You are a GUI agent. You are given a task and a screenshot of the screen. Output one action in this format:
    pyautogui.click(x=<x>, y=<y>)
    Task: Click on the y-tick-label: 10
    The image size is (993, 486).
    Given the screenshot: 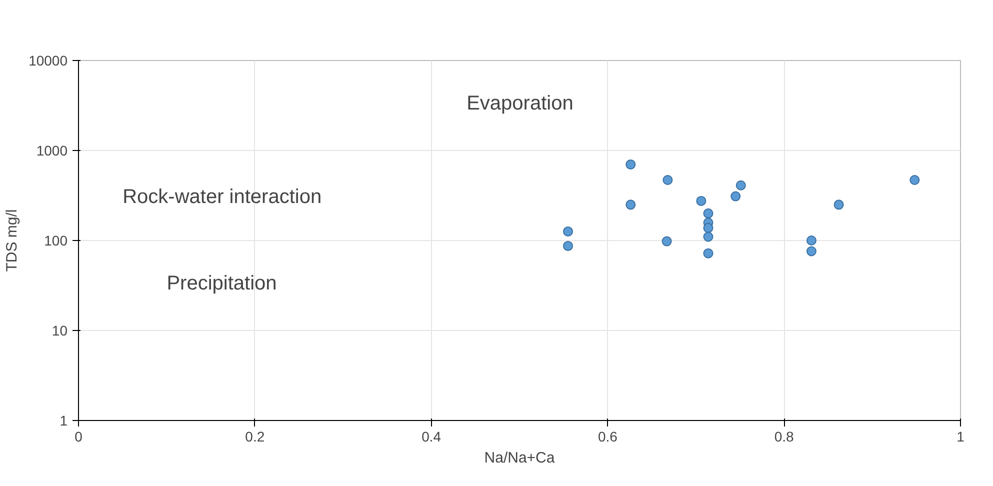 What is the action you would take?
    pyautogui.click(x=60, y=330)
    